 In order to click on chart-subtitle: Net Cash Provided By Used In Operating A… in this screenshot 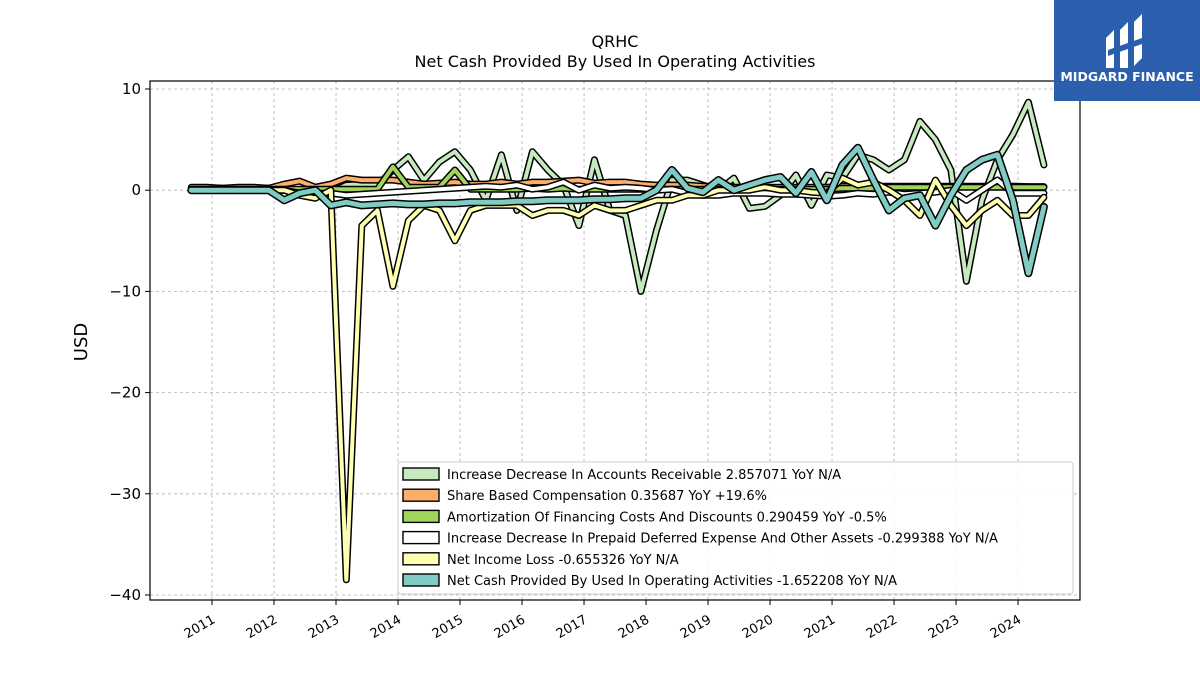, I will do `click(615, 61)`.